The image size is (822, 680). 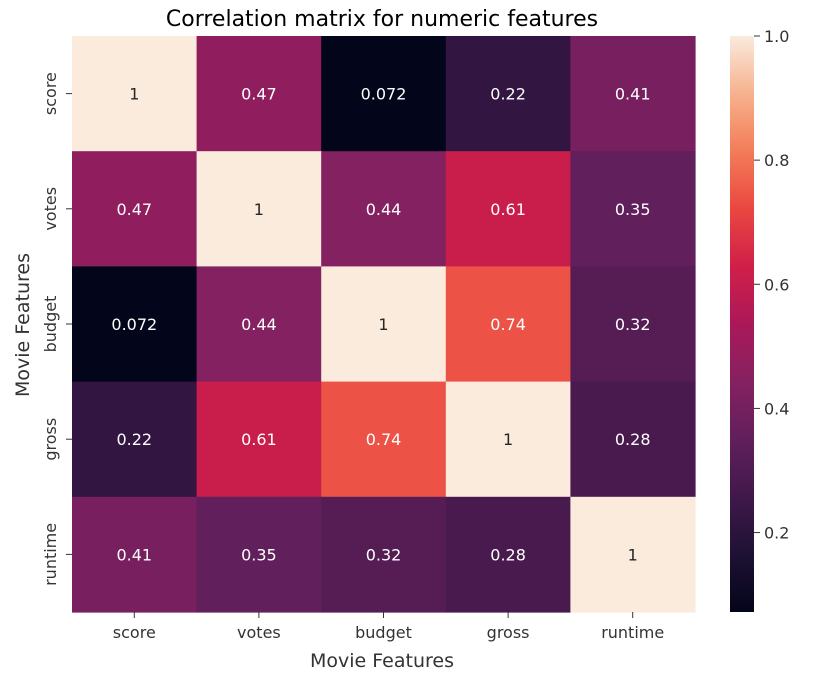 I want to click on heatmap-cell-budget-votes, so click(x=259, y=324).